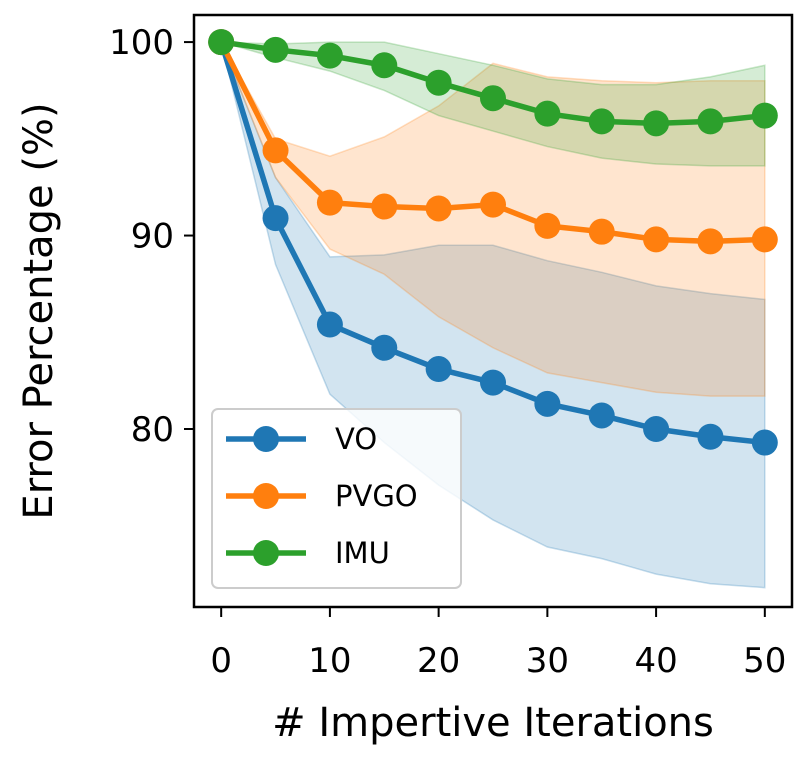 The image size is (807, 763). What do you see at coordinates (655, 661) in the screenshot?
I see `x-tick-label: 40` at bounding box center [655, 661].